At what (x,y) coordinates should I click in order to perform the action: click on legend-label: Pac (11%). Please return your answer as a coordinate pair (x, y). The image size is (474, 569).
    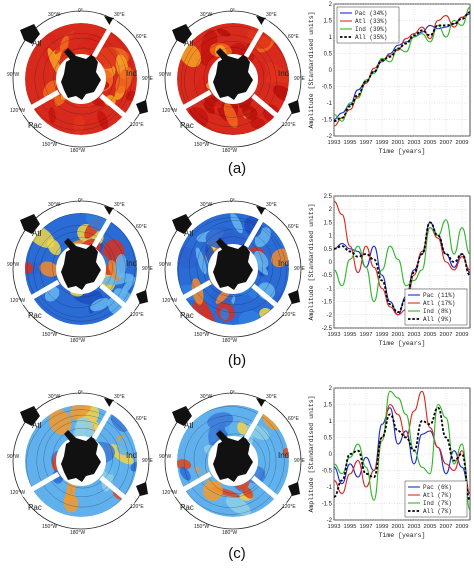
    Looking at the image, I should click on (439, 295).